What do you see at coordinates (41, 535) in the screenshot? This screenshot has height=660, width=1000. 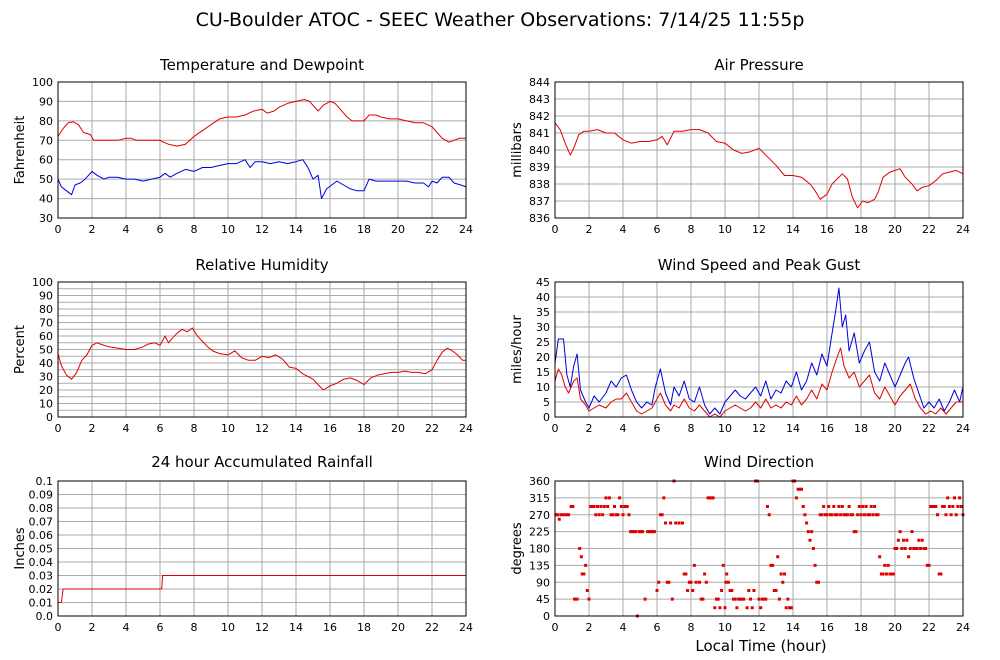 I see `y-tick-label: 0.06` at bounding box center [41, 535].